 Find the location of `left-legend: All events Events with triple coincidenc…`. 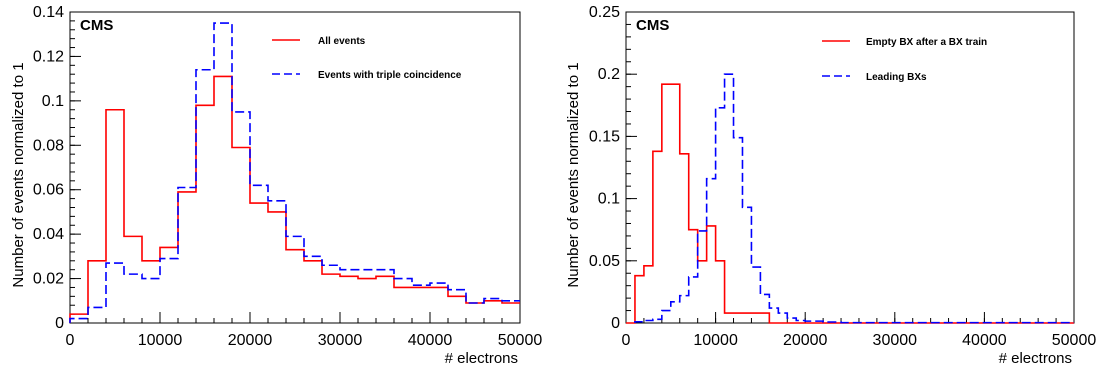

left-legend: All events Events with triple coincidenc… is located at coordinates (367, 58).